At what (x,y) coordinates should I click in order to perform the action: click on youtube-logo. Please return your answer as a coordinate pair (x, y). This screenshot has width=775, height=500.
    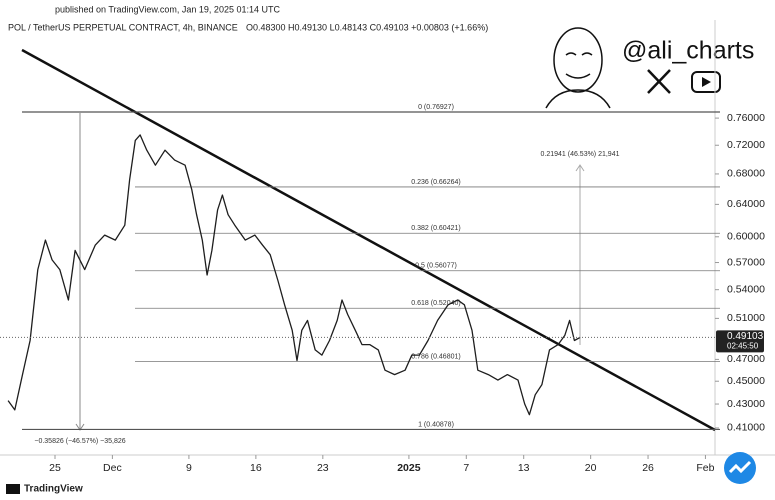
    Looking at the image, I should click on (706, 82).